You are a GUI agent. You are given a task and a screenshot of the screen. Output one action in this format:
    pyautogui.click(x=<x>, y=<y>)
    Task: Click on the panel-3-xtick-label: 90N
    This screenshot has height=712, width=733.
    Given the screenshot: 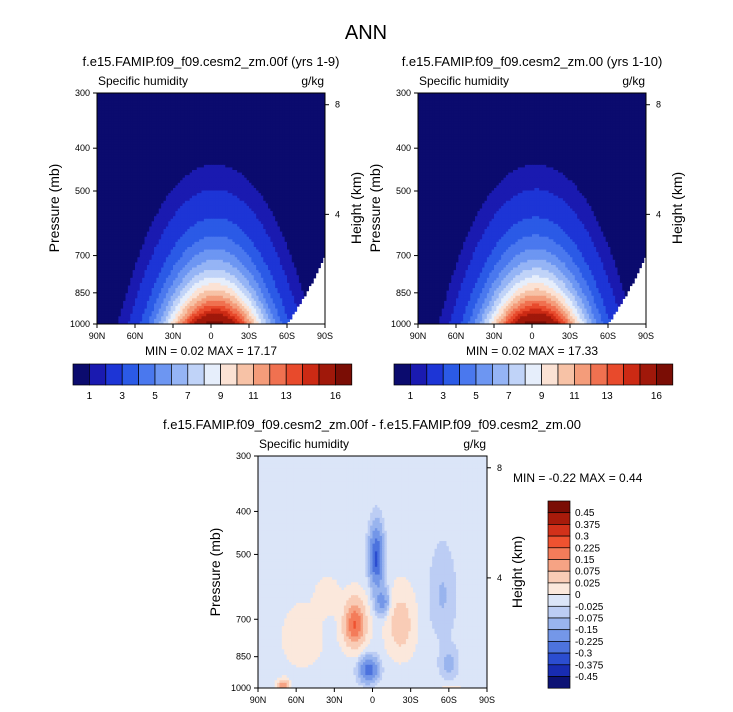 What is the action you would take?
    pyautogui.click(x=258, y=700)
    